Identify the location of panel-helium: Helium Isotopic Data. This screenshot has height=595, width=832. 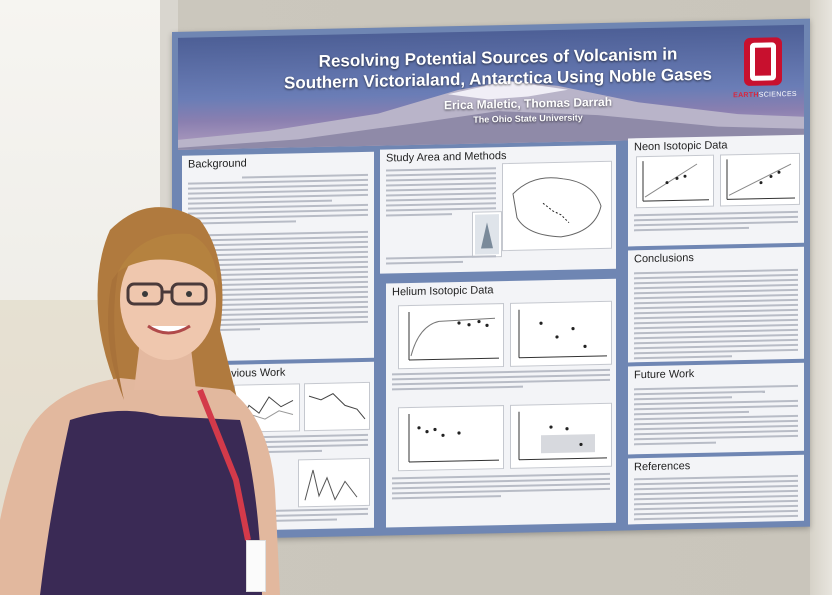
(501, 403).